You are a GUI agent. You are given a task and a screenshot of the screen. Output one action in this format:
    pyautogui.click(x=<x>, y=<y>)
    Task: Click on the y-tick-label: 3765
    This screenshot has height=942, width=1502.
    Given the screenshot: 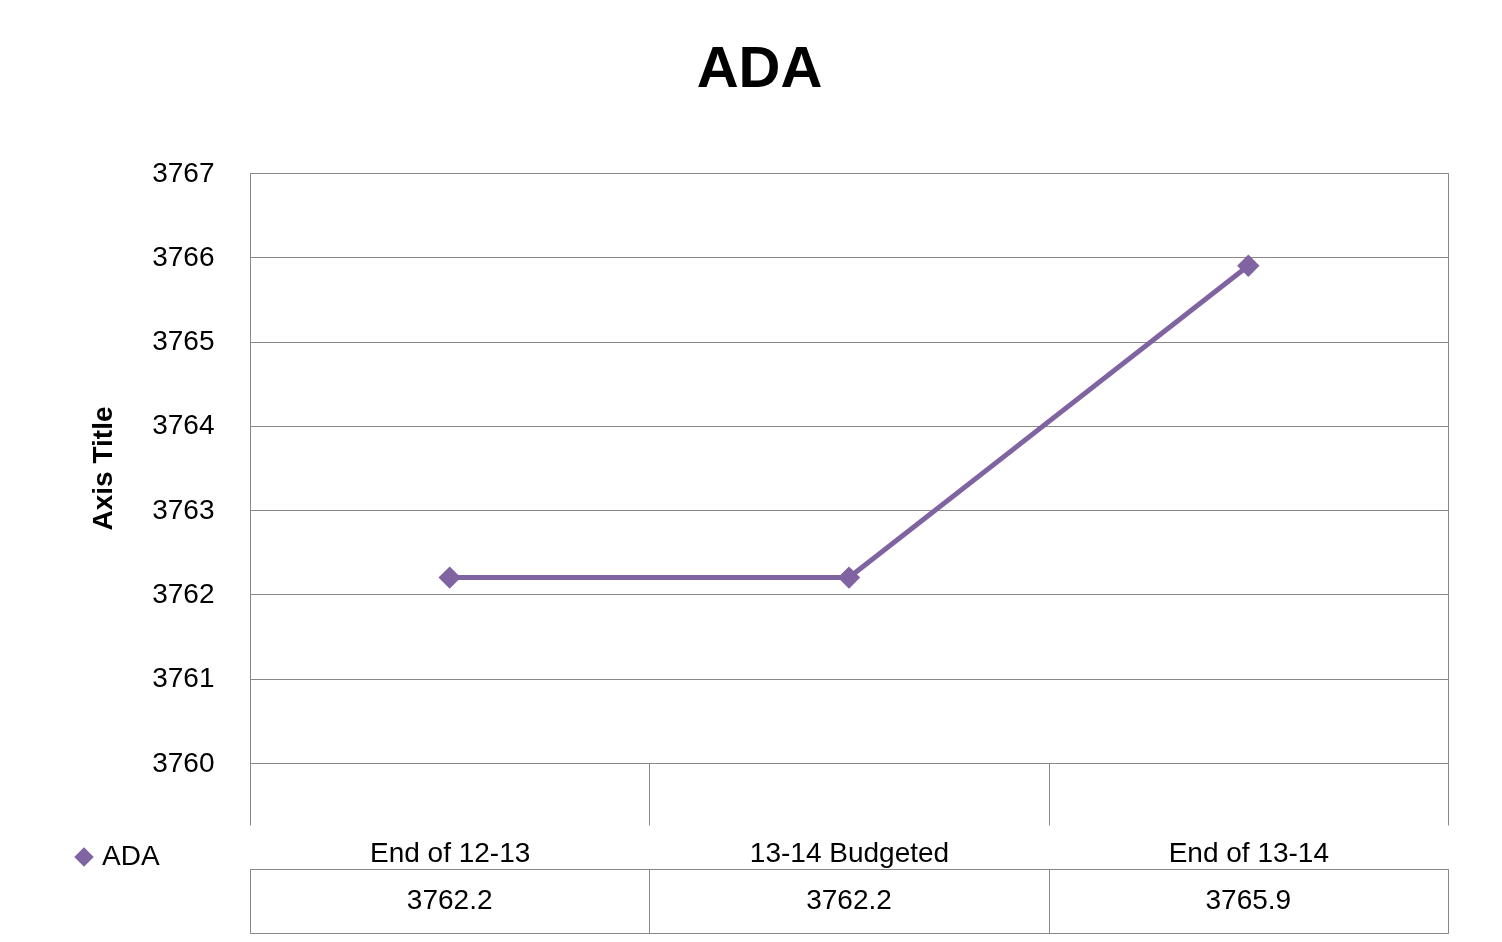 What is the action you would take?
    pyautogui.click(x=183, y=341)
    